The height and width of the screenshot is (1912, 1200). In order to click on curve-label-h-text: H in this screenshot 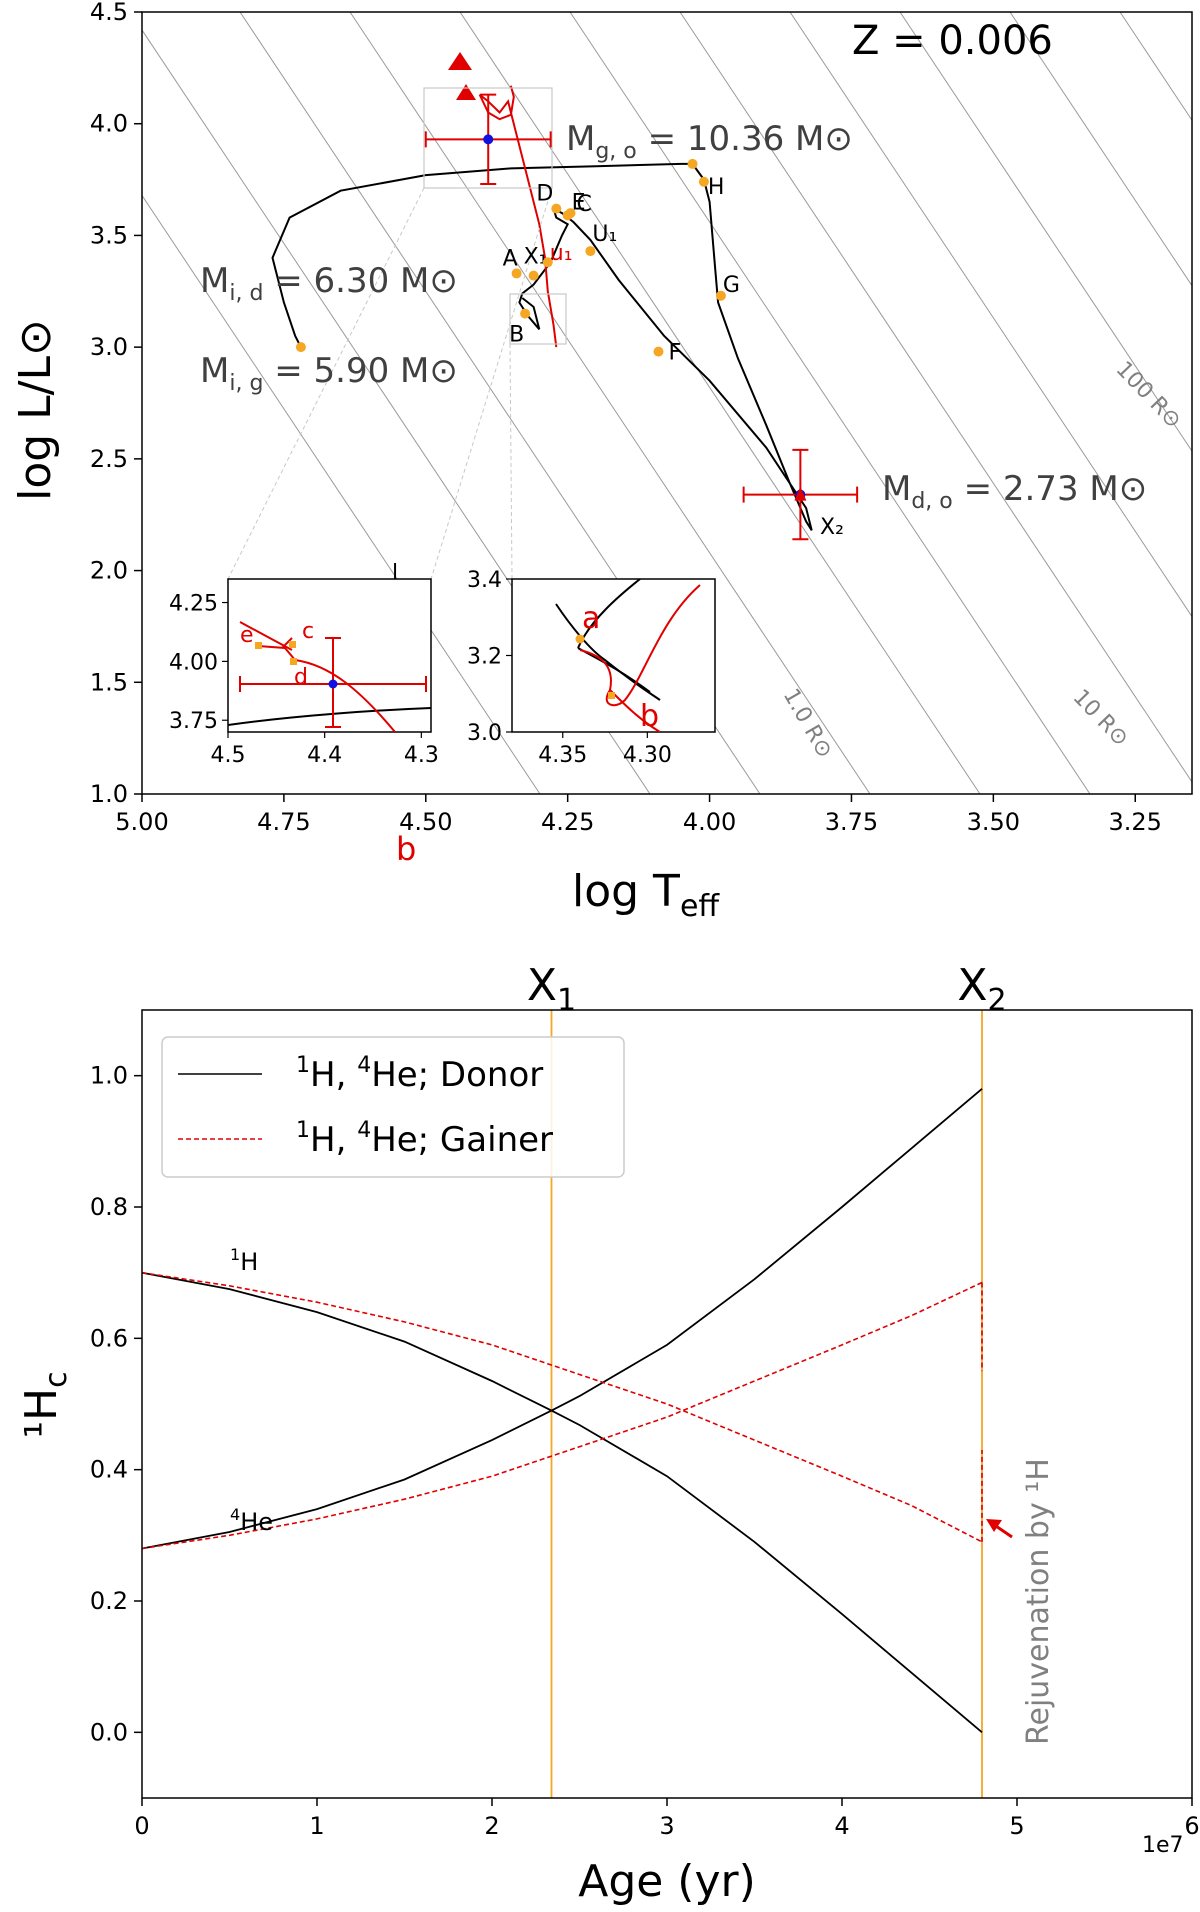, I will do `click(249, 1262)`.